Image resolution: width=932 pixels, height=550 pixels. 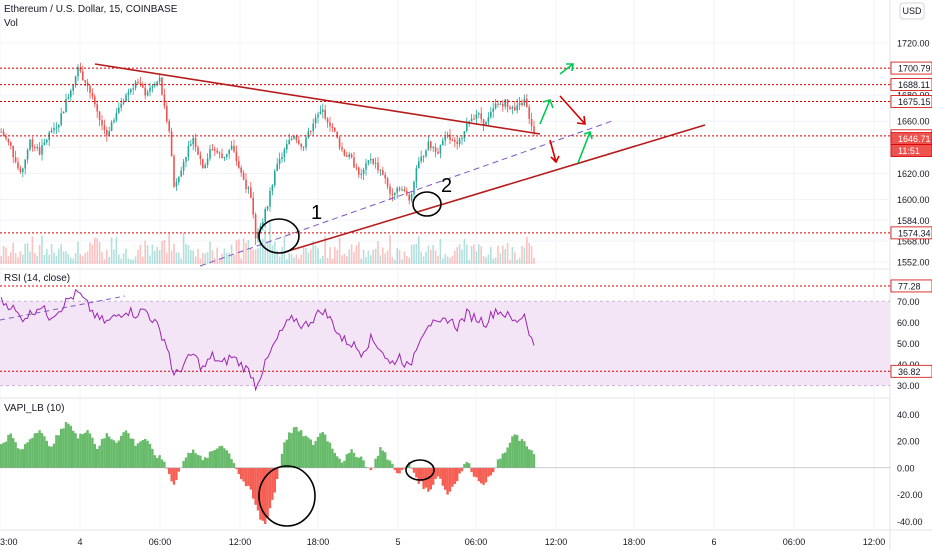 I want to click on descending-trendline, so click(x=317, y=99).